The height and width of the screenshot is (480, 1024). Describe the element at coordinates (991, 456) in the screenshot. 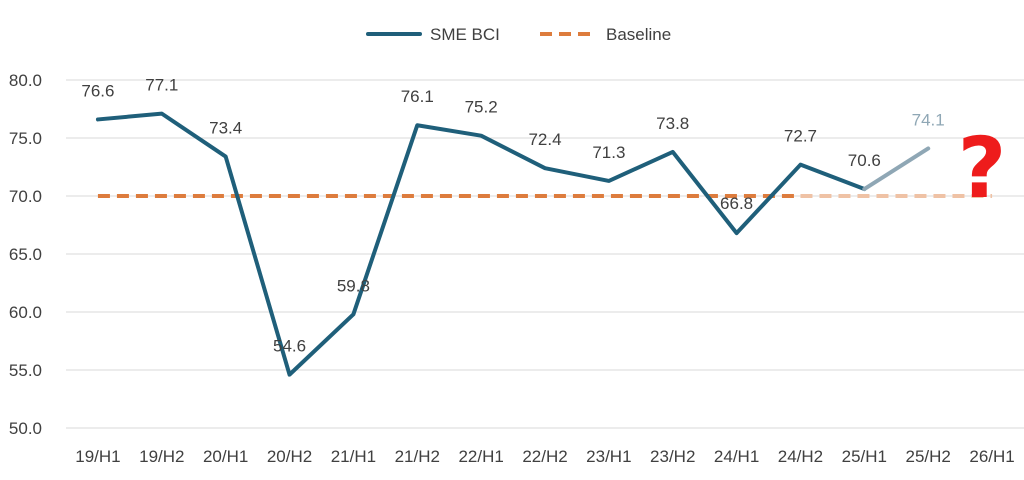

I see `x-tick-label: 26/H1` at that location.